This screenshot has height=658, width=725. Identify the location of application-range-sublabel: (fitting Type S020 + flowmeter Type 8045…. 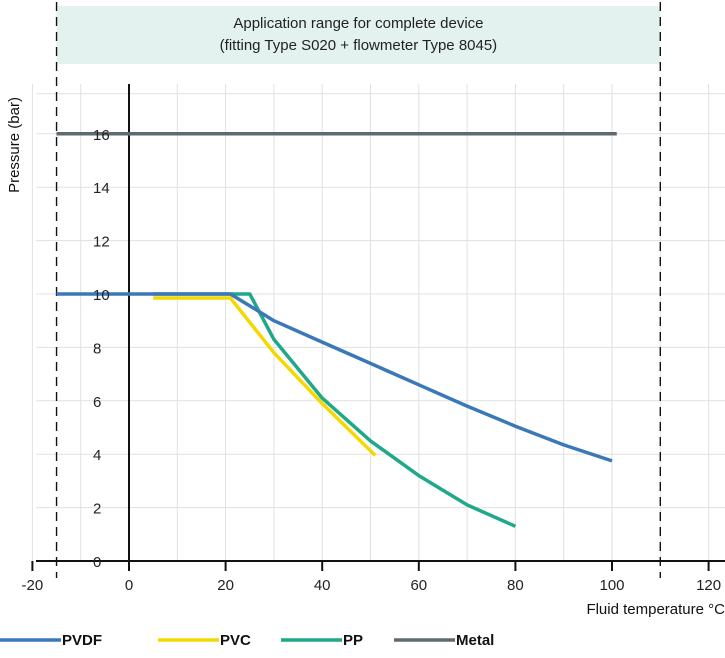
(359, 45).